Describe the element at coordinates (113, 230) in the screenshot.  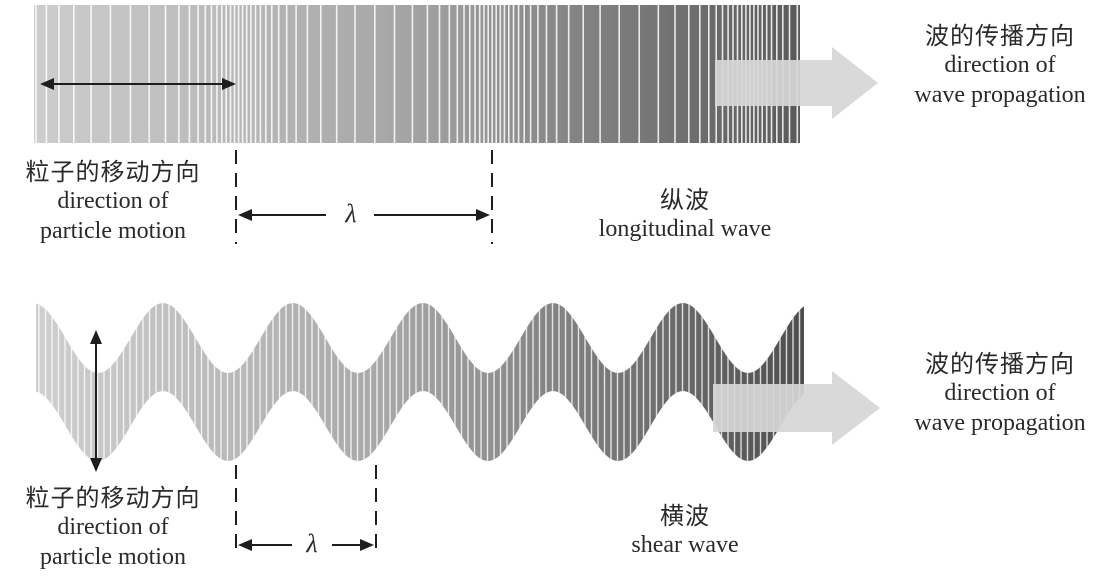
I see `longitudinal-particle-en-2: particle motion` at that location.